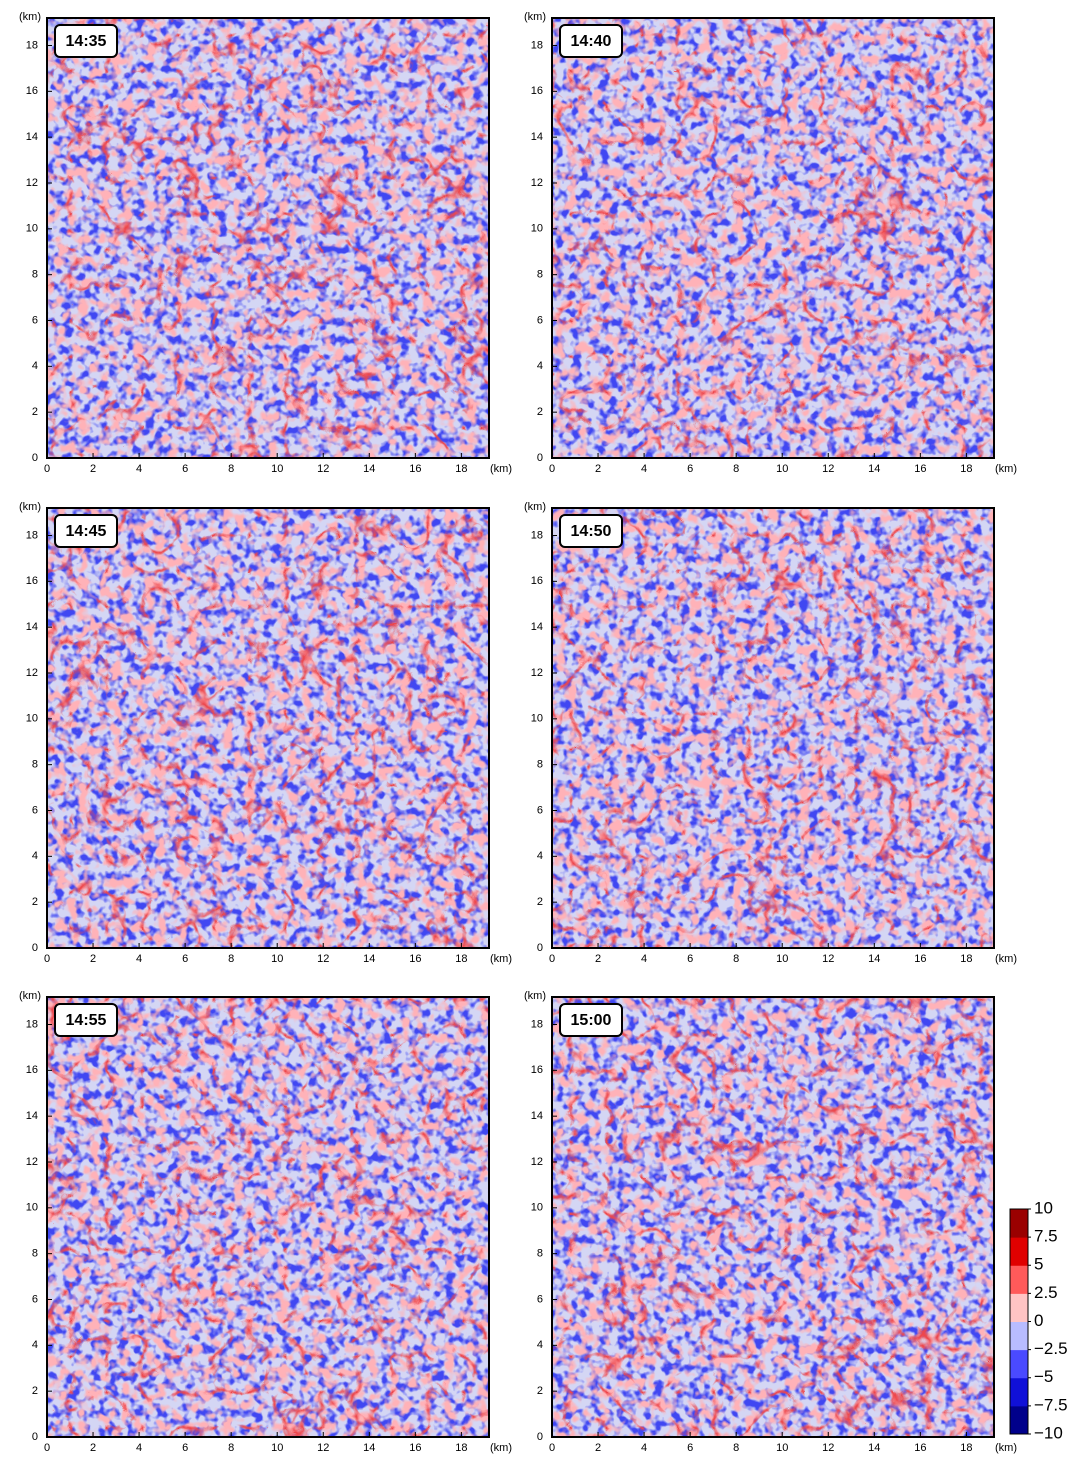 The height and width of the screenshot is (1462, 1083). I want to click on panel-title: 14:50, so click(591, 531).